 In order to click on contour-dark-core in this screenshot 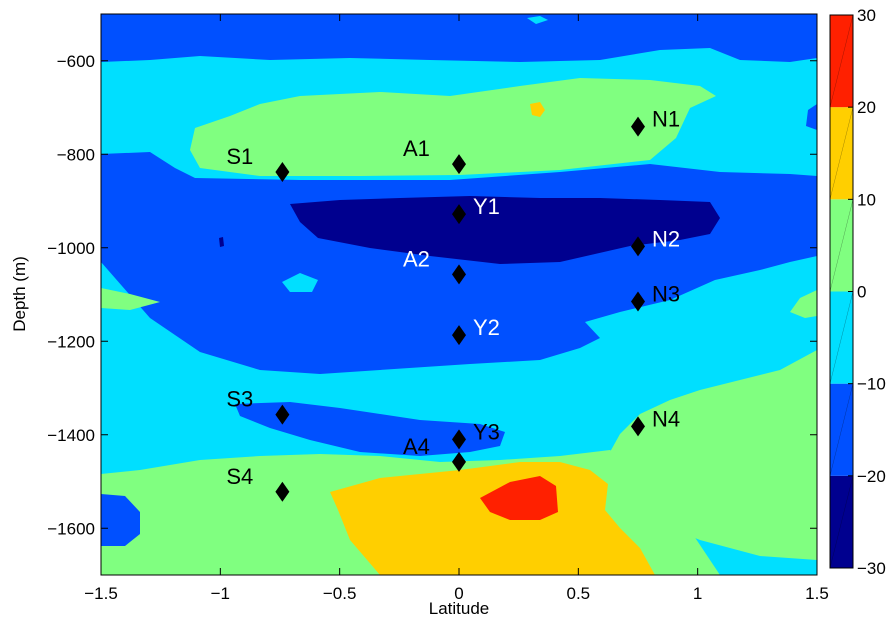, I will do `click(505, 230)`.